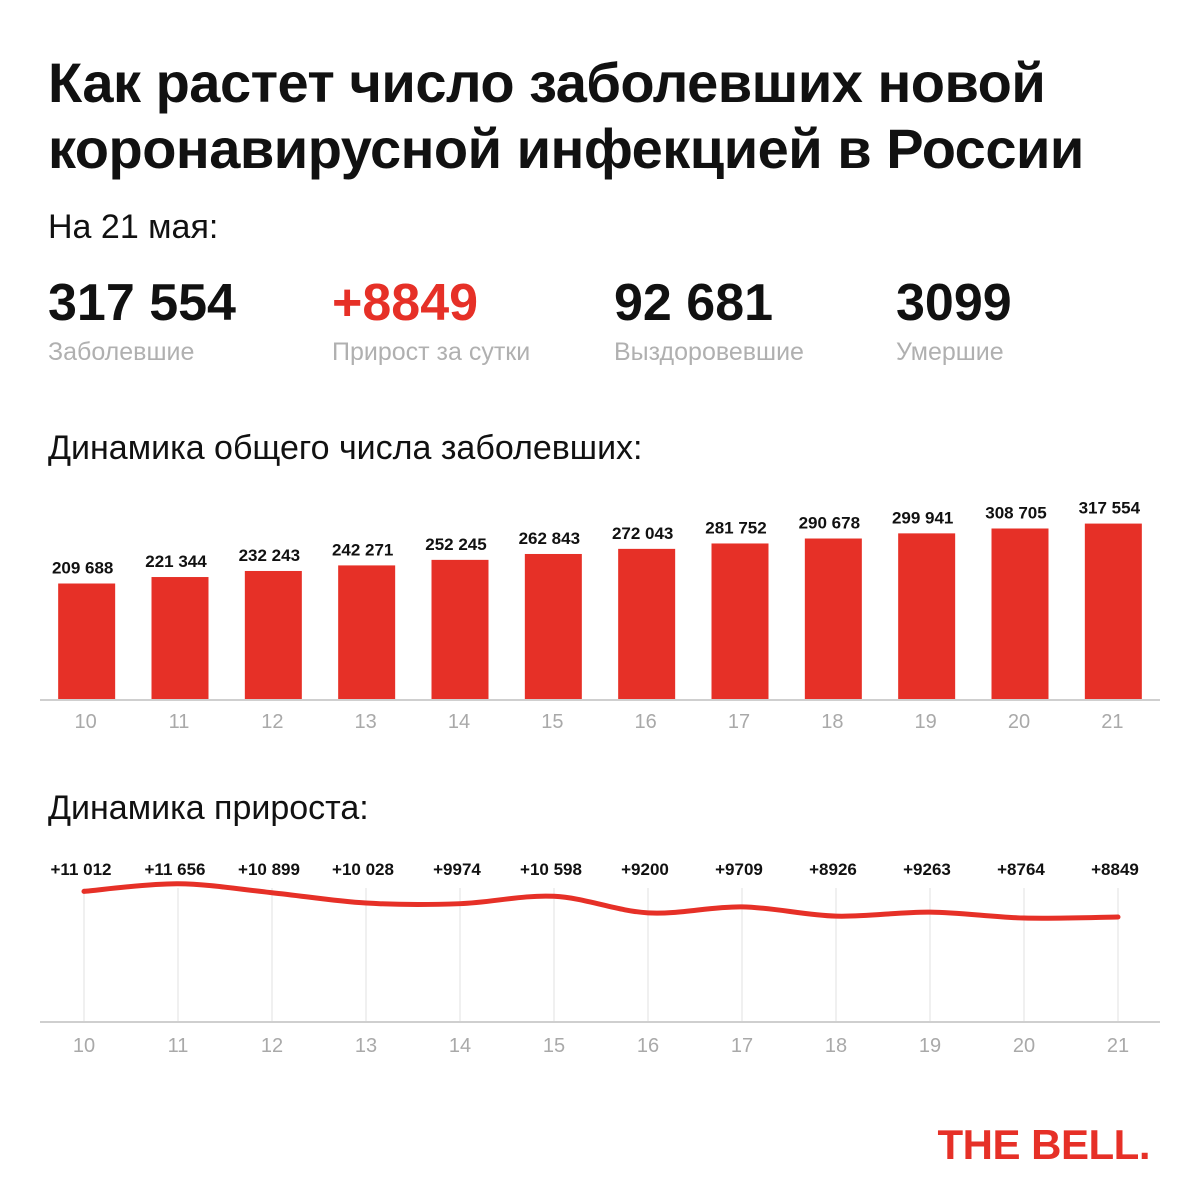  What do you see at coordinates (549, 538) in the screenshot?
I see `bar-value-label-15: 262 843` at bounding box center [549, 538].